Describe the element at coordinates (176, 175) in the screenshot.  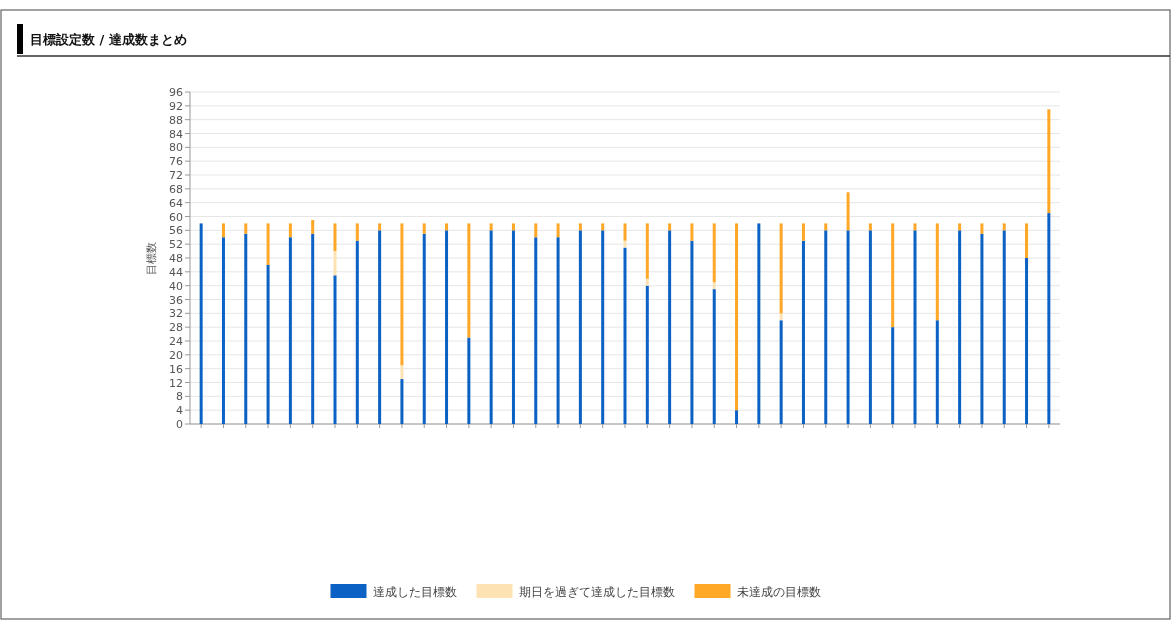
I see `y-tick-label: 72` at that location.